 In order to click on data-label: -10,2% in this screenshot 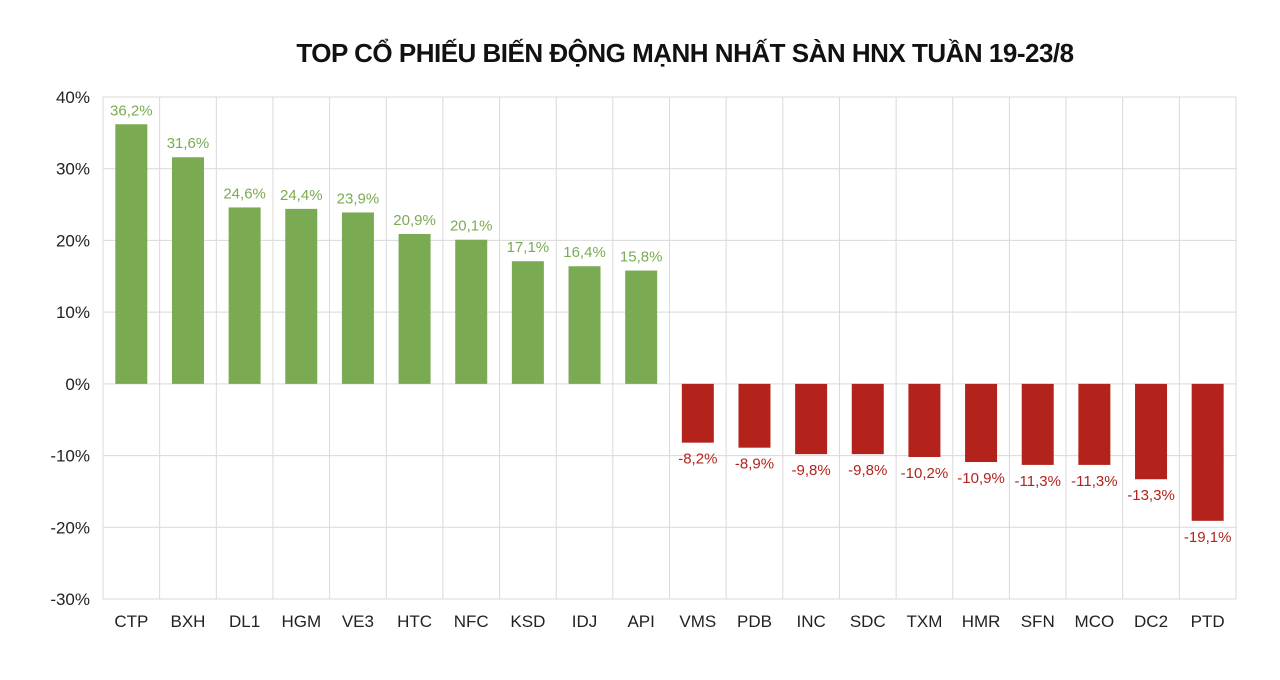, I will do `click(925, 473)`.